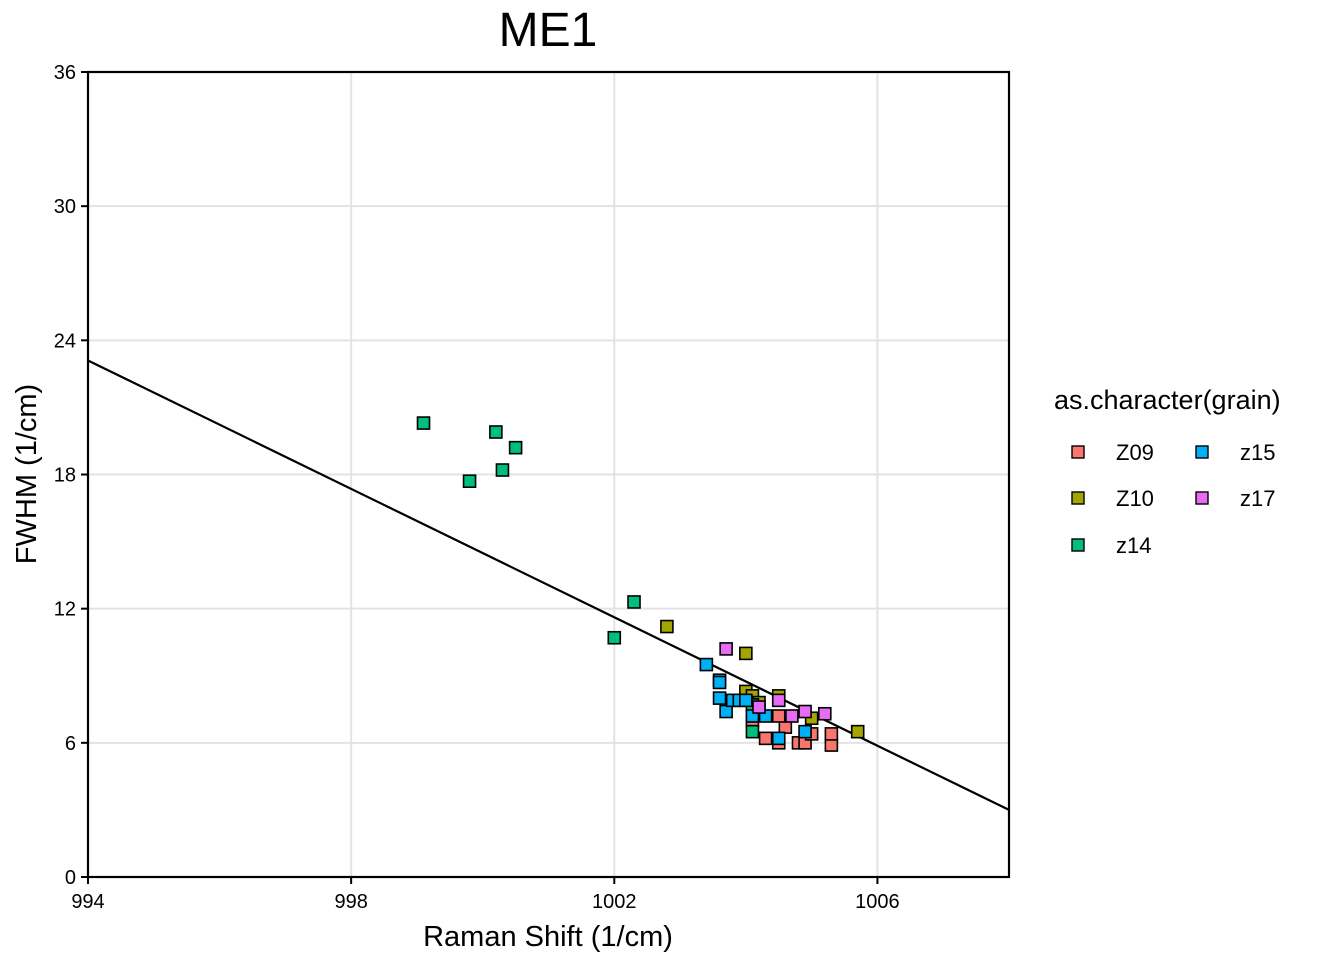  What do you see at coordinates (65, 341) in the screenshot?
I see `y-tick-label: 24` at bounding box center [65, 341].